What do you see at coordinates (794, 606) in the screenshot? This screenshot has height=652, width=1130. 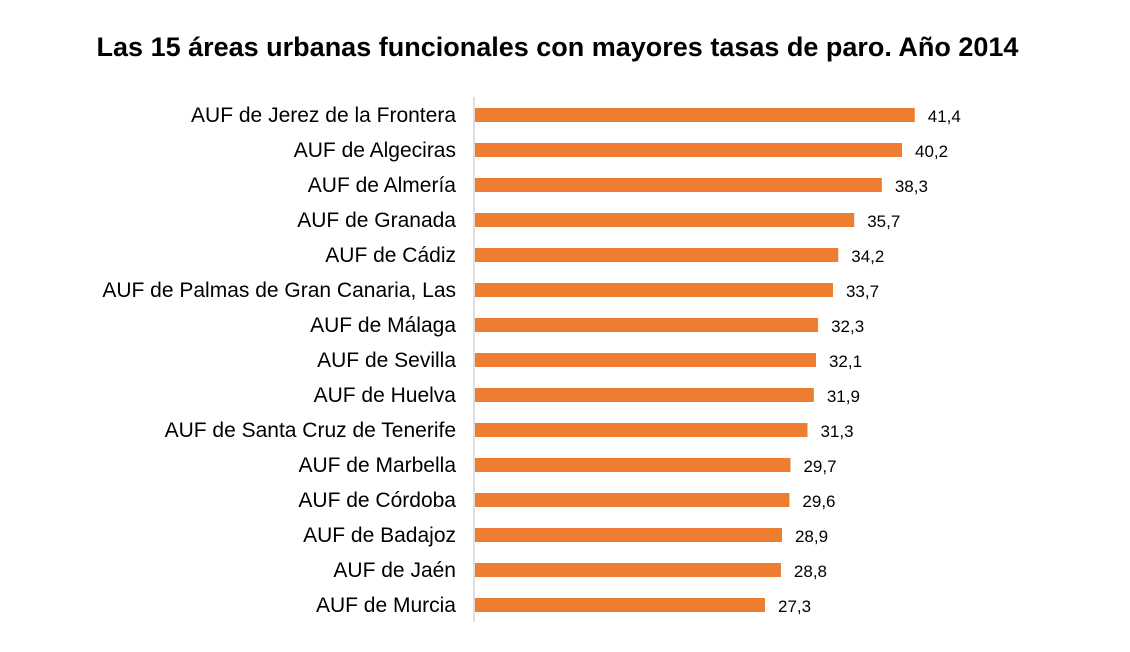 I see `data-label: 27,3` at bounding box center [794, 606].